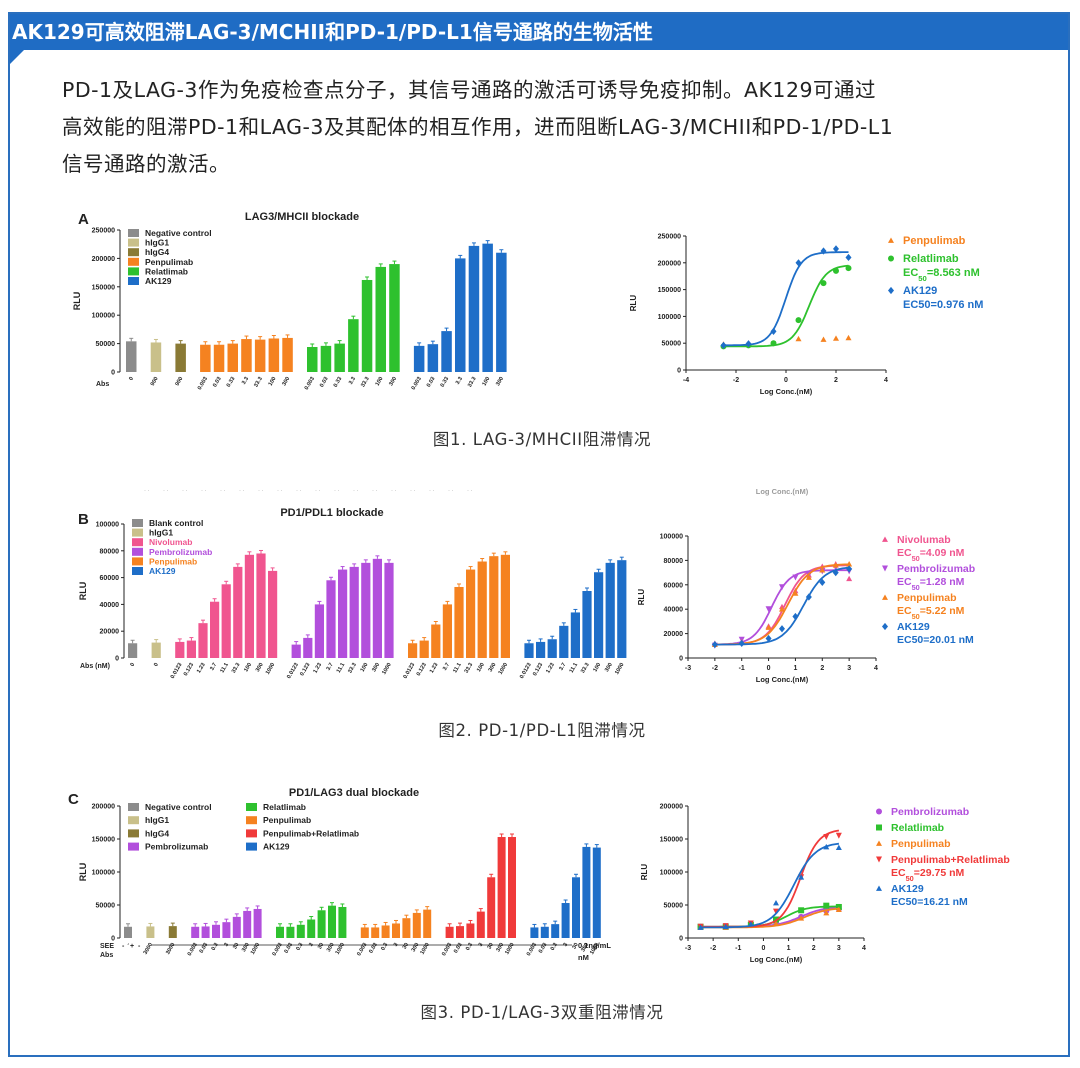  What do you see at coordinates (155, 381) in the screenshot?
I see `x-tick-label: 900` at bounding box center [155, 381].